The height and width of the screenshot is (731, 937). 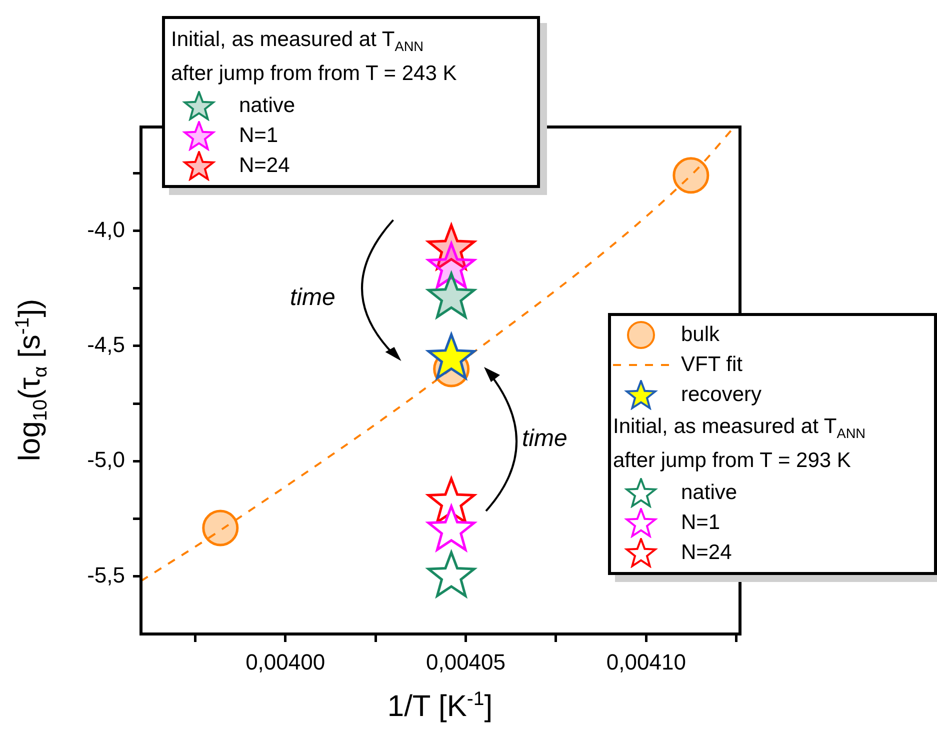 I want to click on y-tick-label: -5,5, so click(x=106, y=575).